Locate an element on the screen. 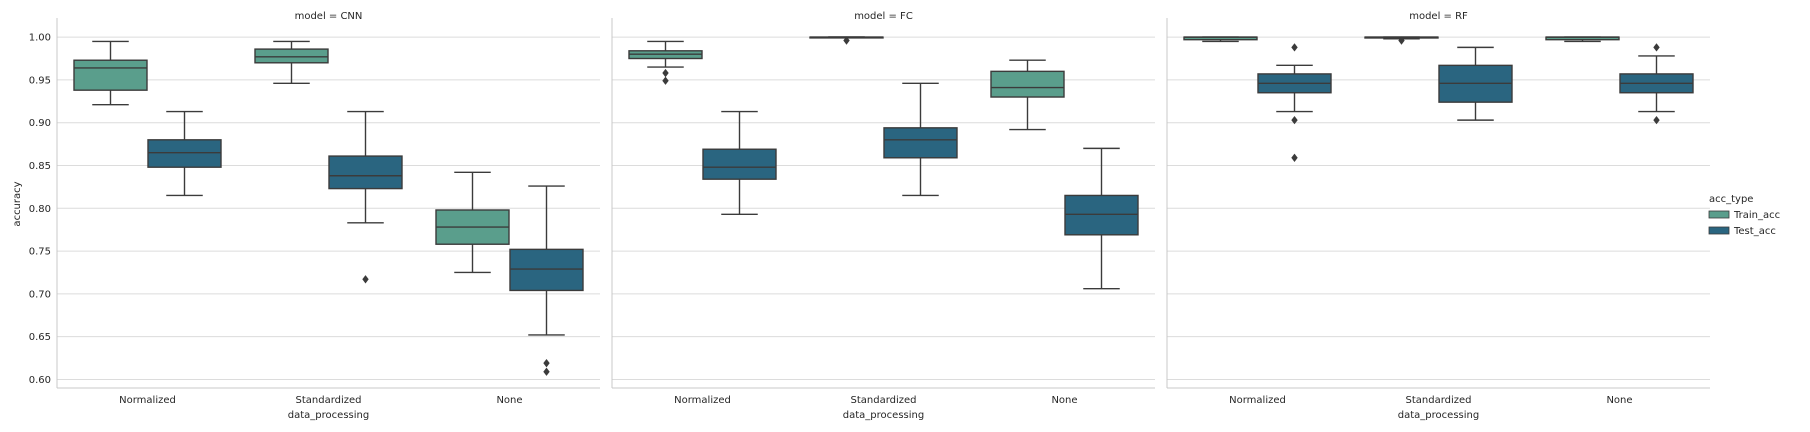  y-axis-label: accuracy is located at coordinates (17, 203).